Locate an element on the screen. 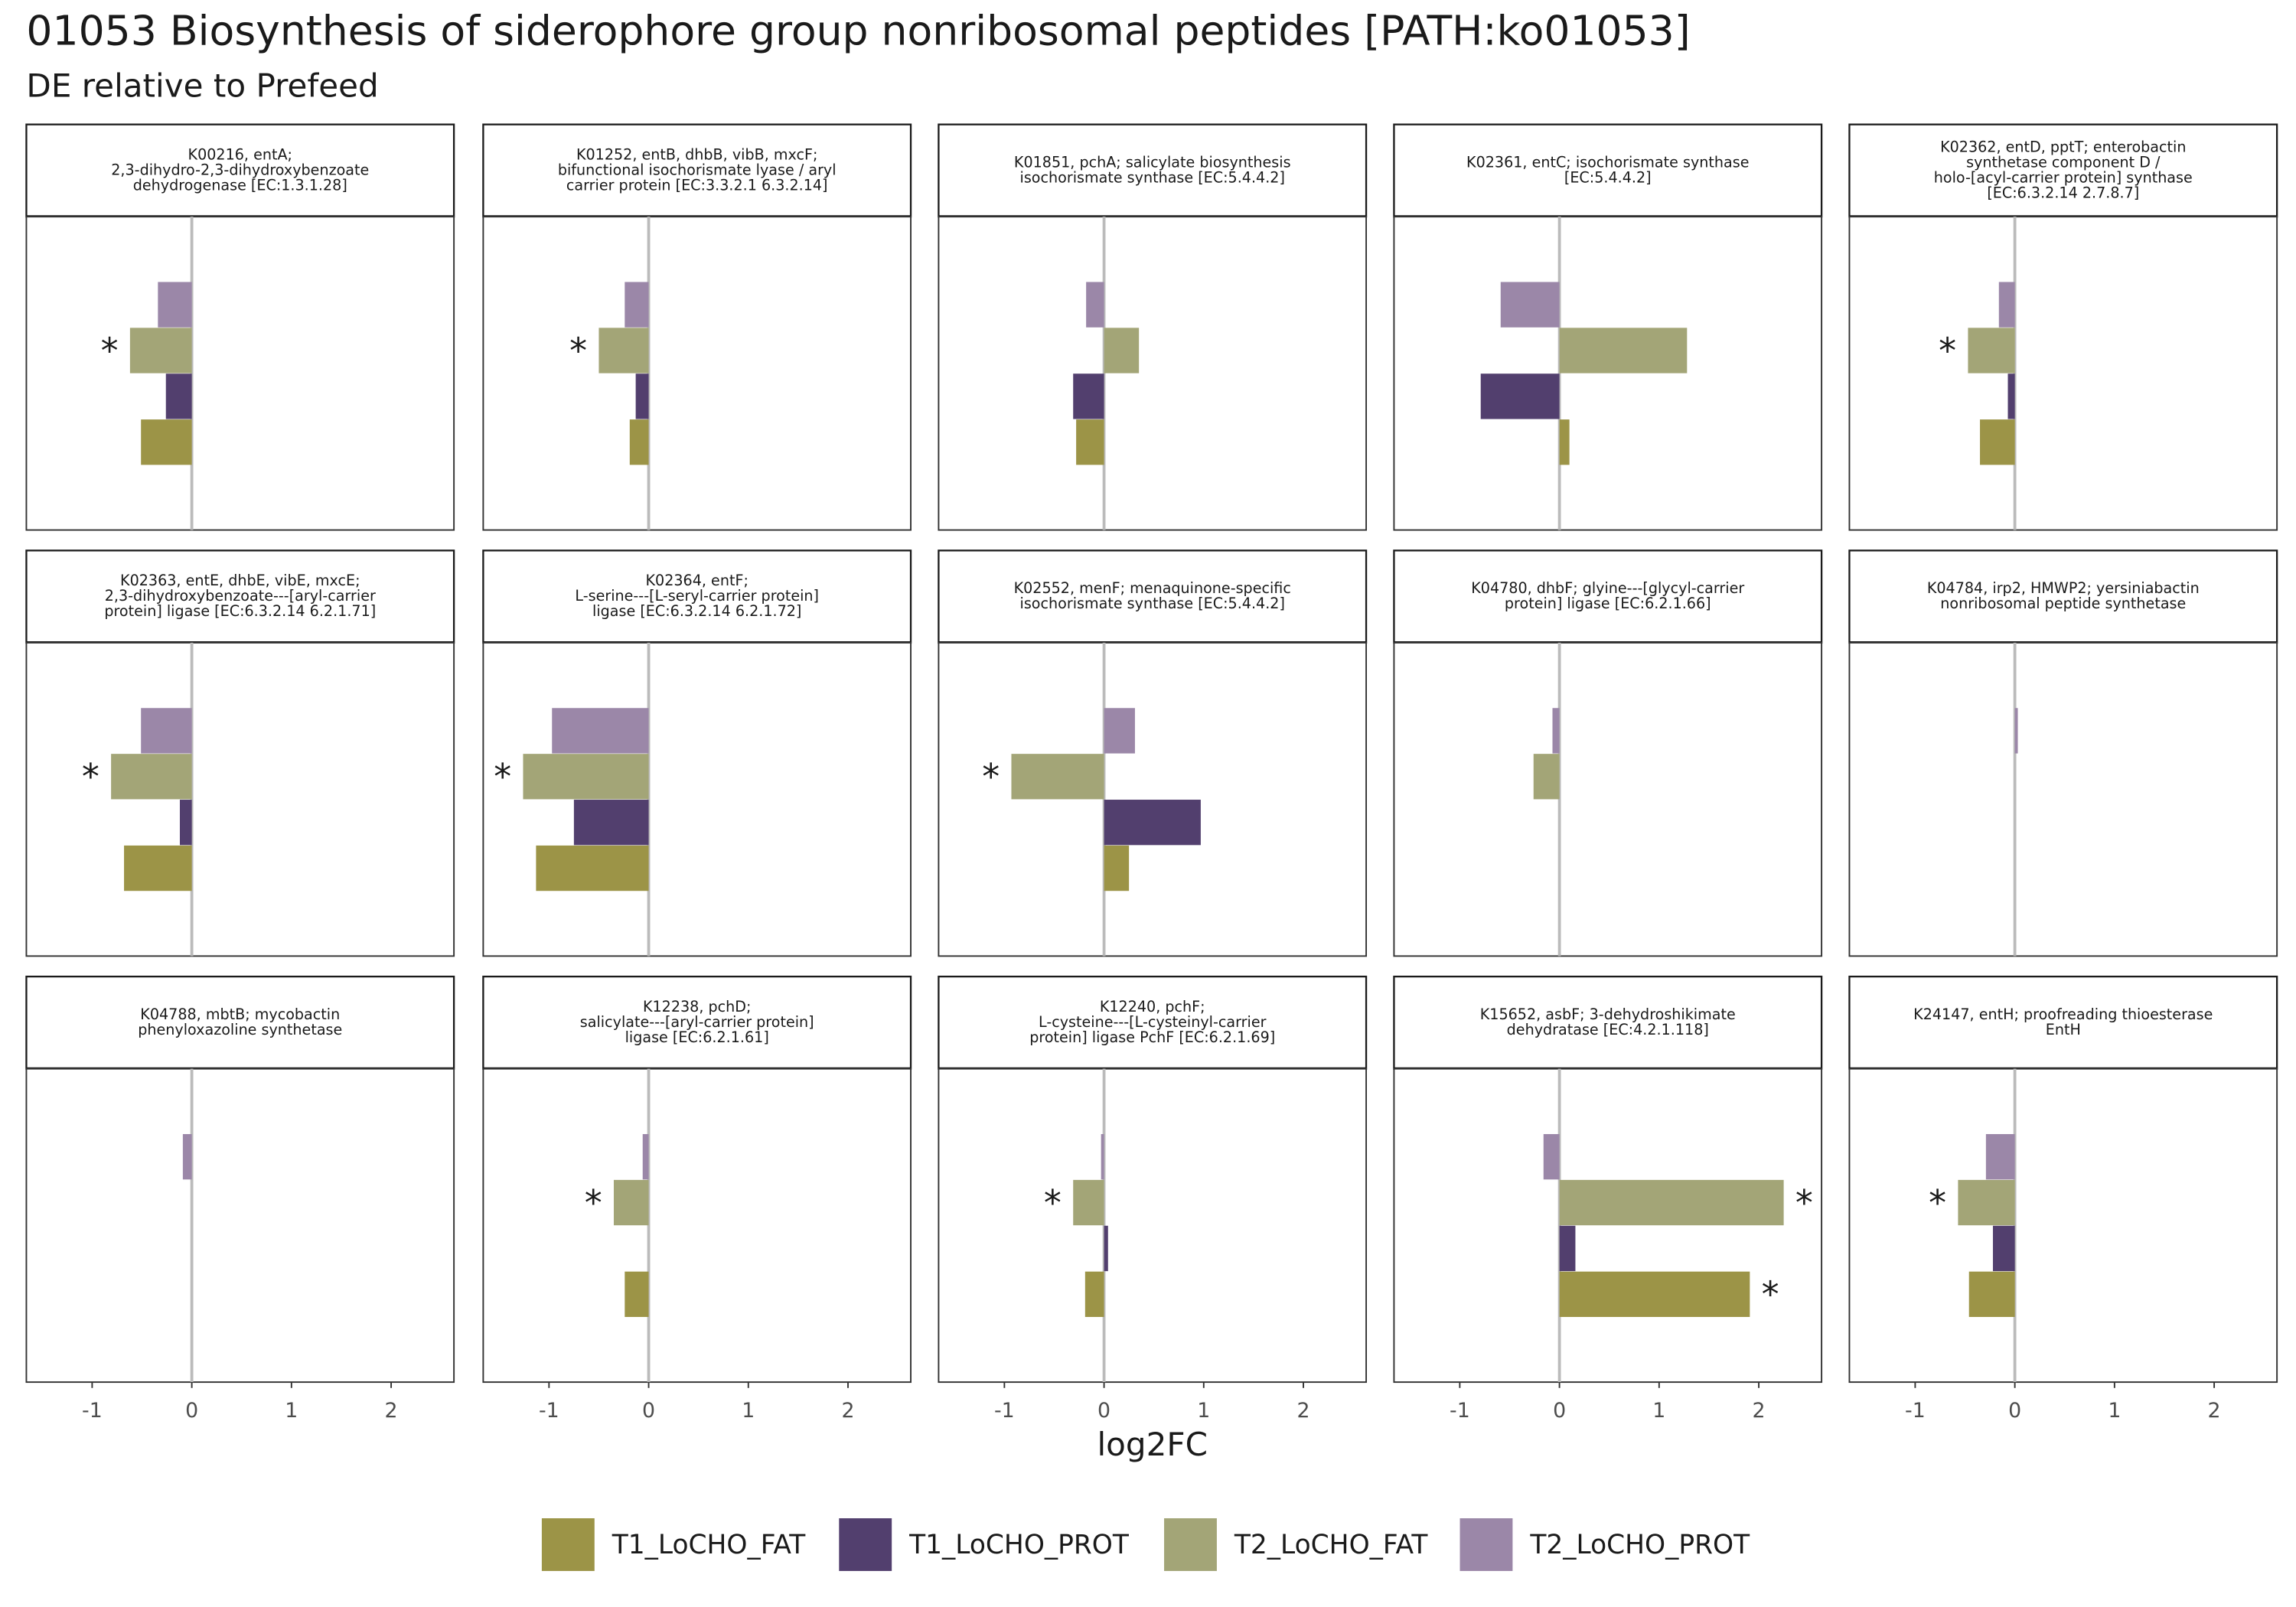 The image size is (2296, 1607). facet-title: L-cysteine---[L-cysteinyl-carrier is located at coordinates (1153, 1022).